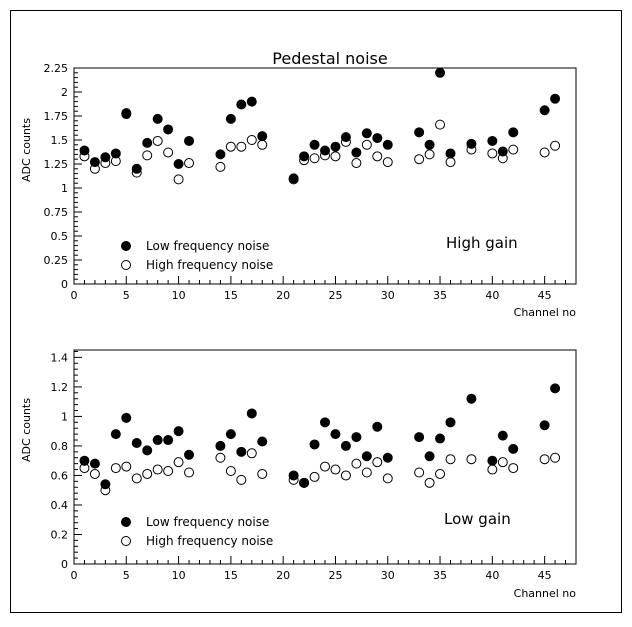 This screenshot has height=627, width=632. Describe the element at coordinates (60, 505) in the screenshot. I see `low-gain-y-tick-label: 0.4` at that location.